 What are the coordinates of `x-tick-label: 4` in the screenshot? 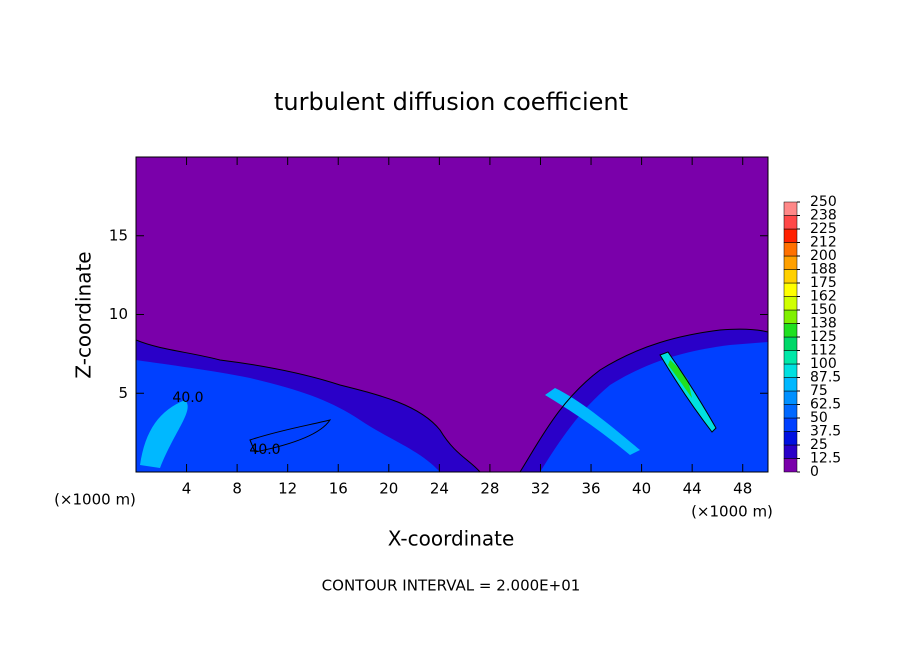 It's located at (187, 489).